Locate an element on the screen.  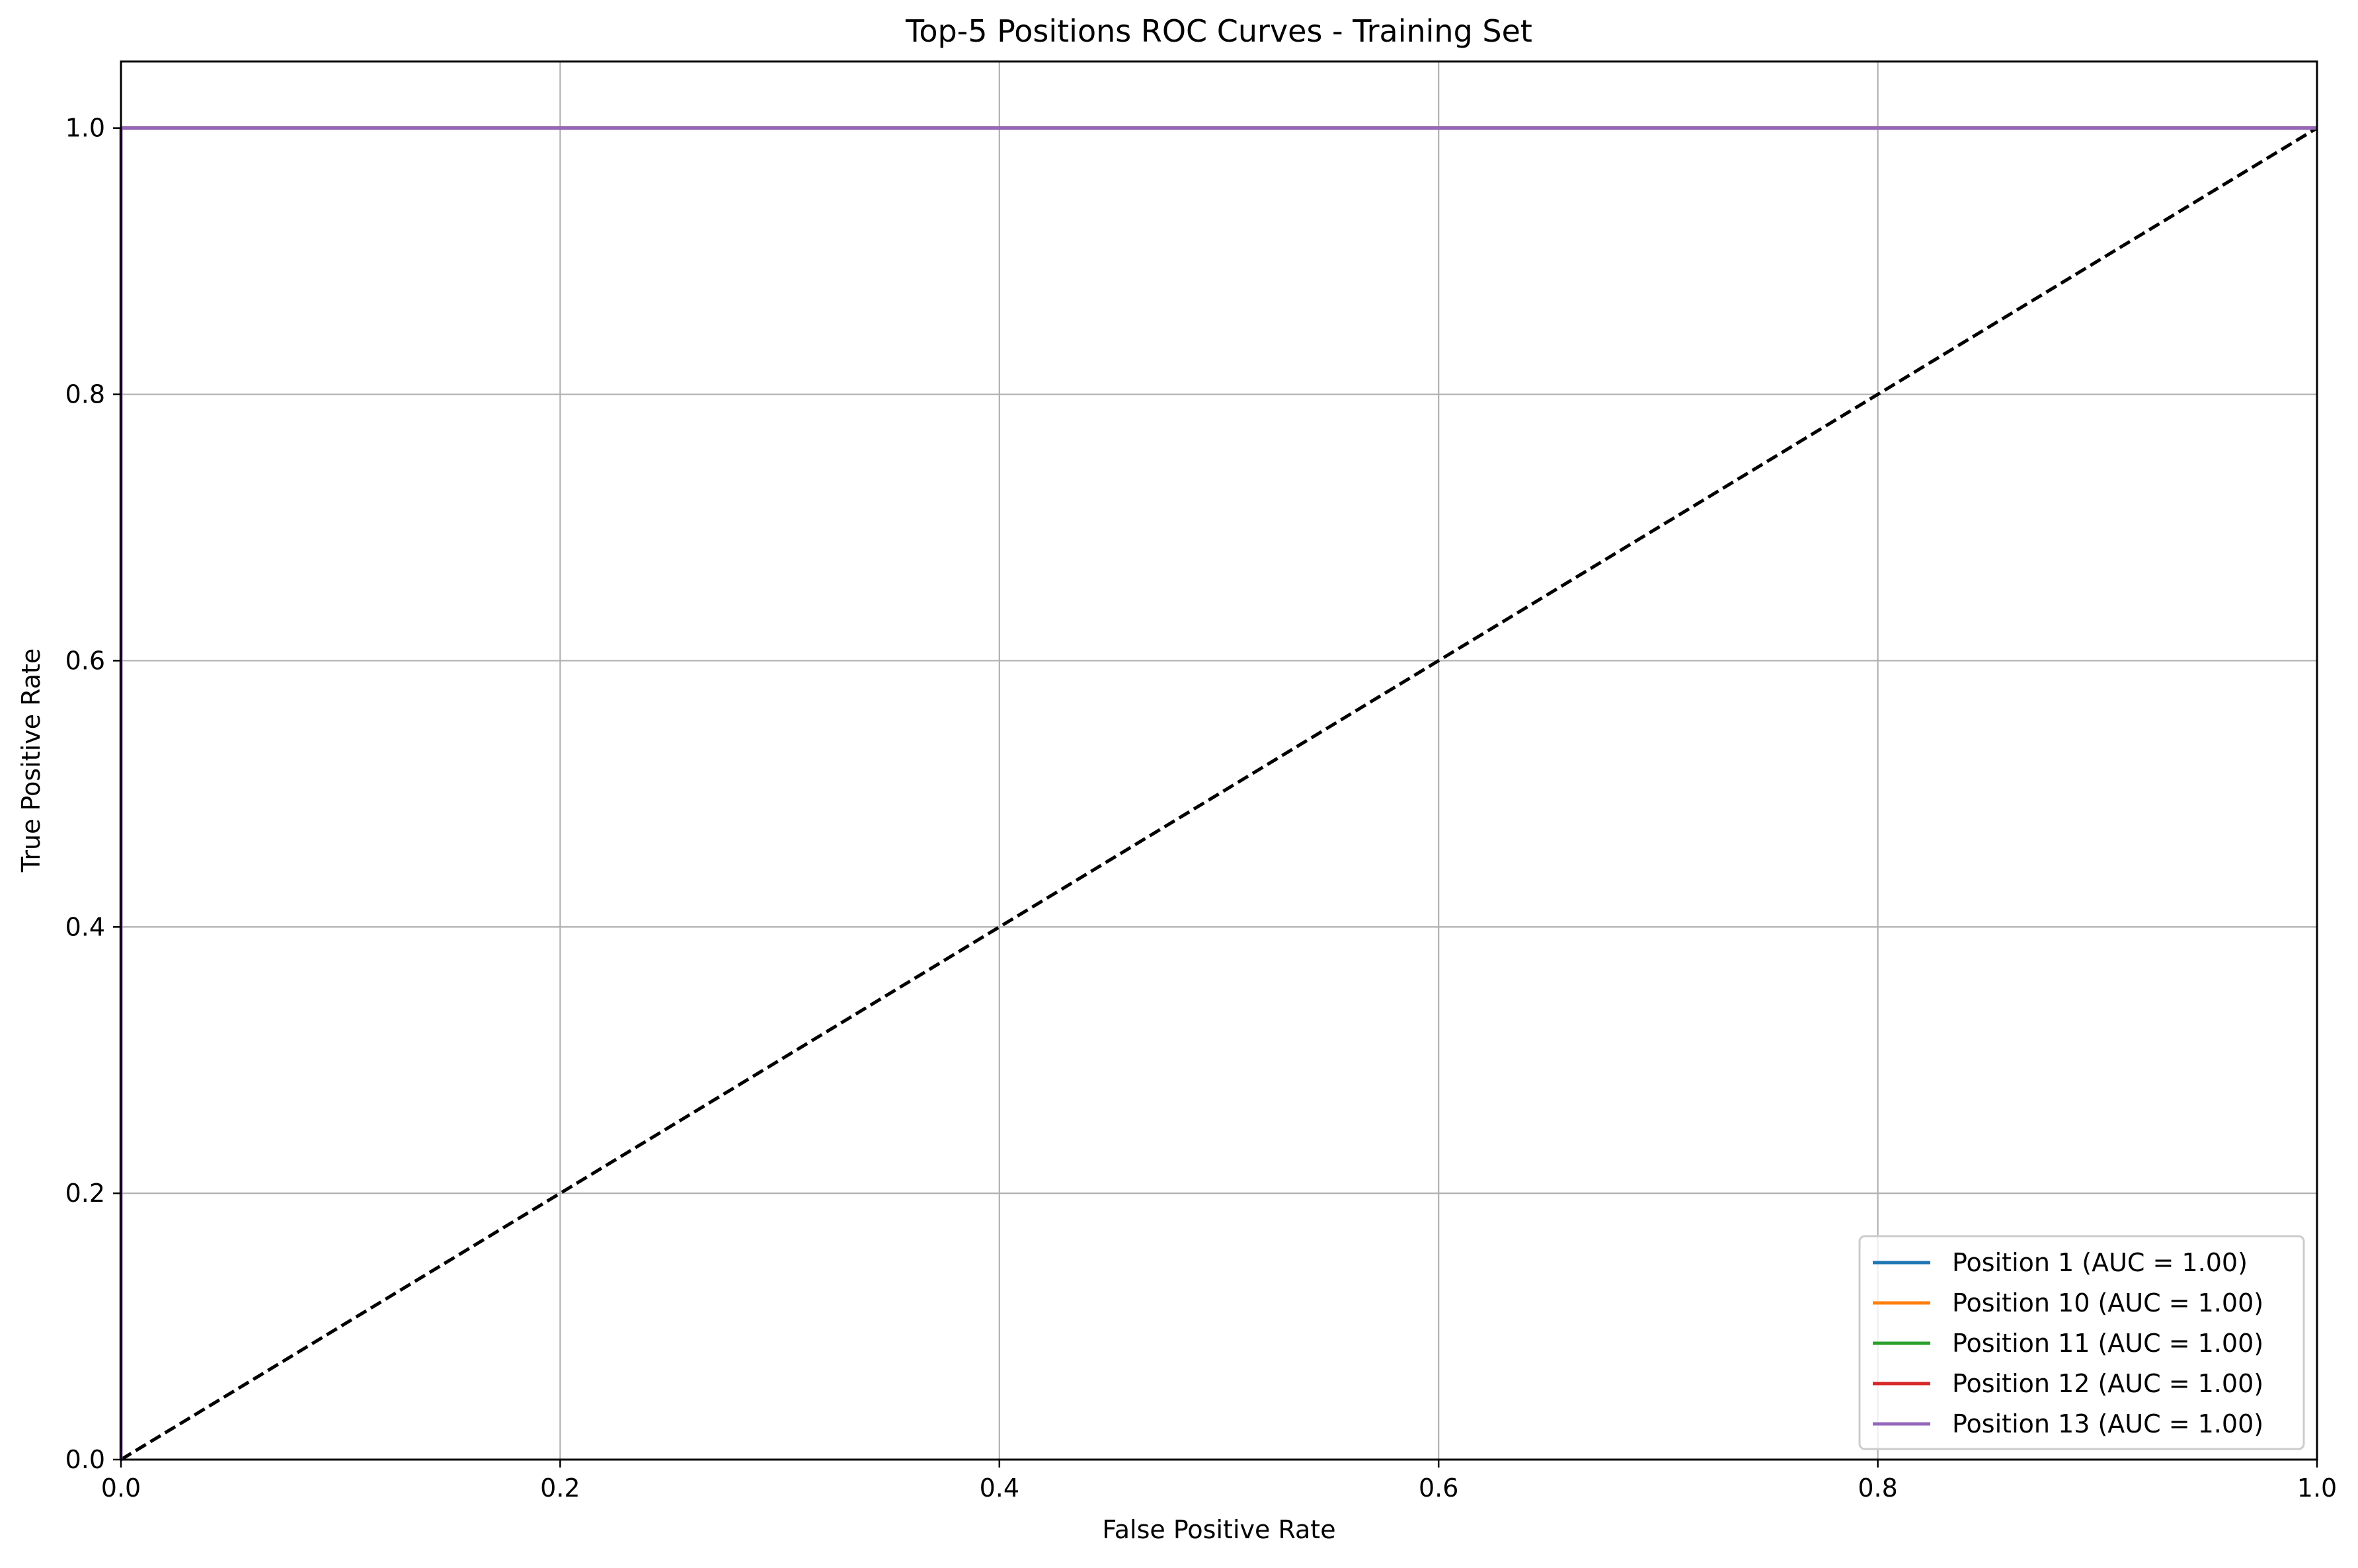
x-tick-label: 0.8 is located at coordinates (1877, 1488).